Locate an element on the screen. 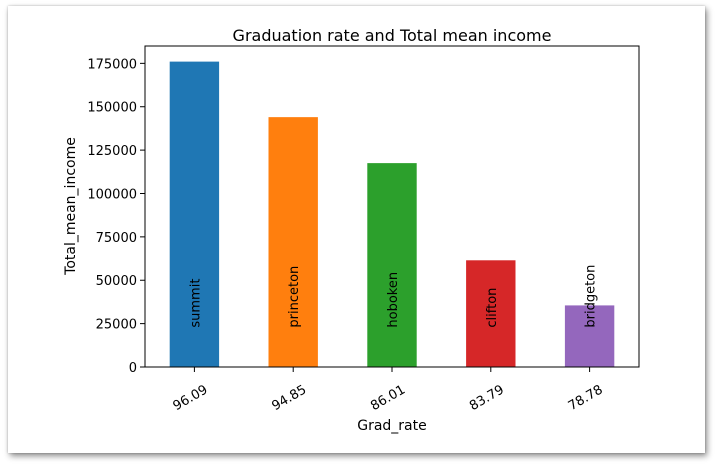 Image resolution: width=719 pixels, height=467 pixels. bar-hoboken is located at coordinates (392, 265).